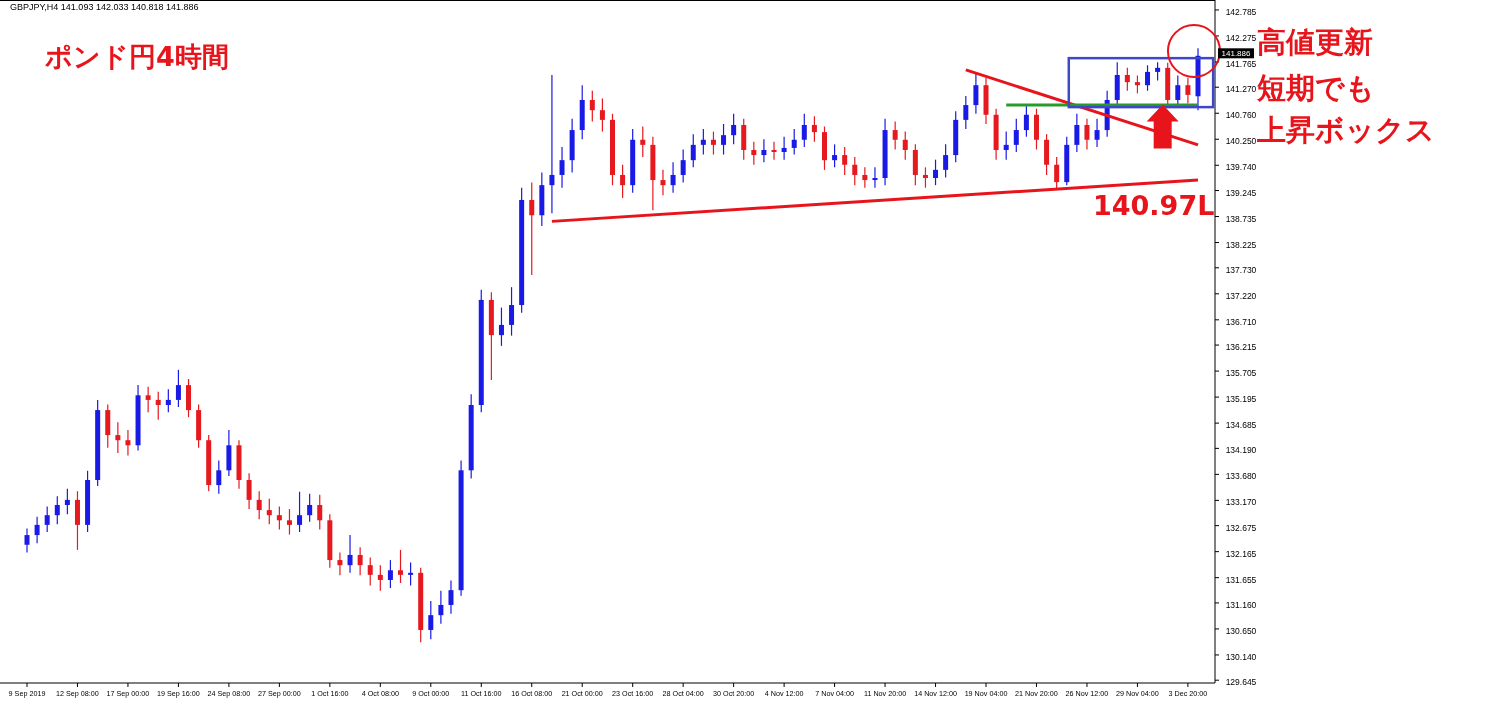 The image size is (1500, 705). What do you see at coordinates (1241, 476) in the screenshot?
I see `y-tick-label: 133.680` at bounding box center [1241, 476].